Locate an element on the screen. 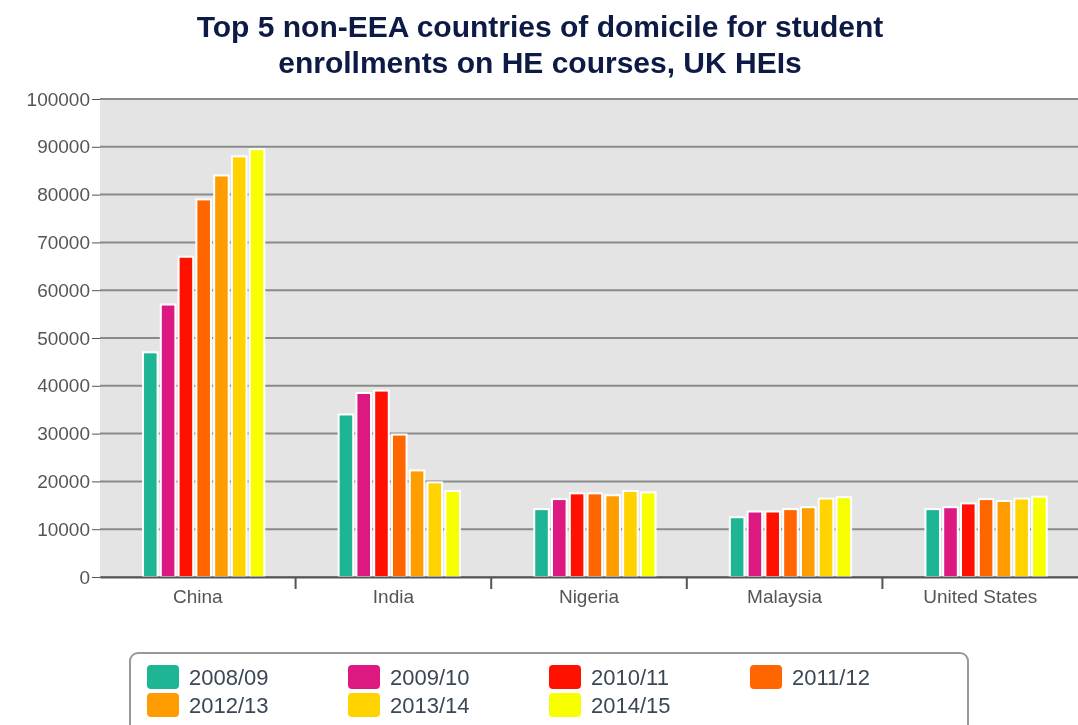 This screenshot has width=1078, height=725. x-tick-label: India is located at coordinates (393, 596).